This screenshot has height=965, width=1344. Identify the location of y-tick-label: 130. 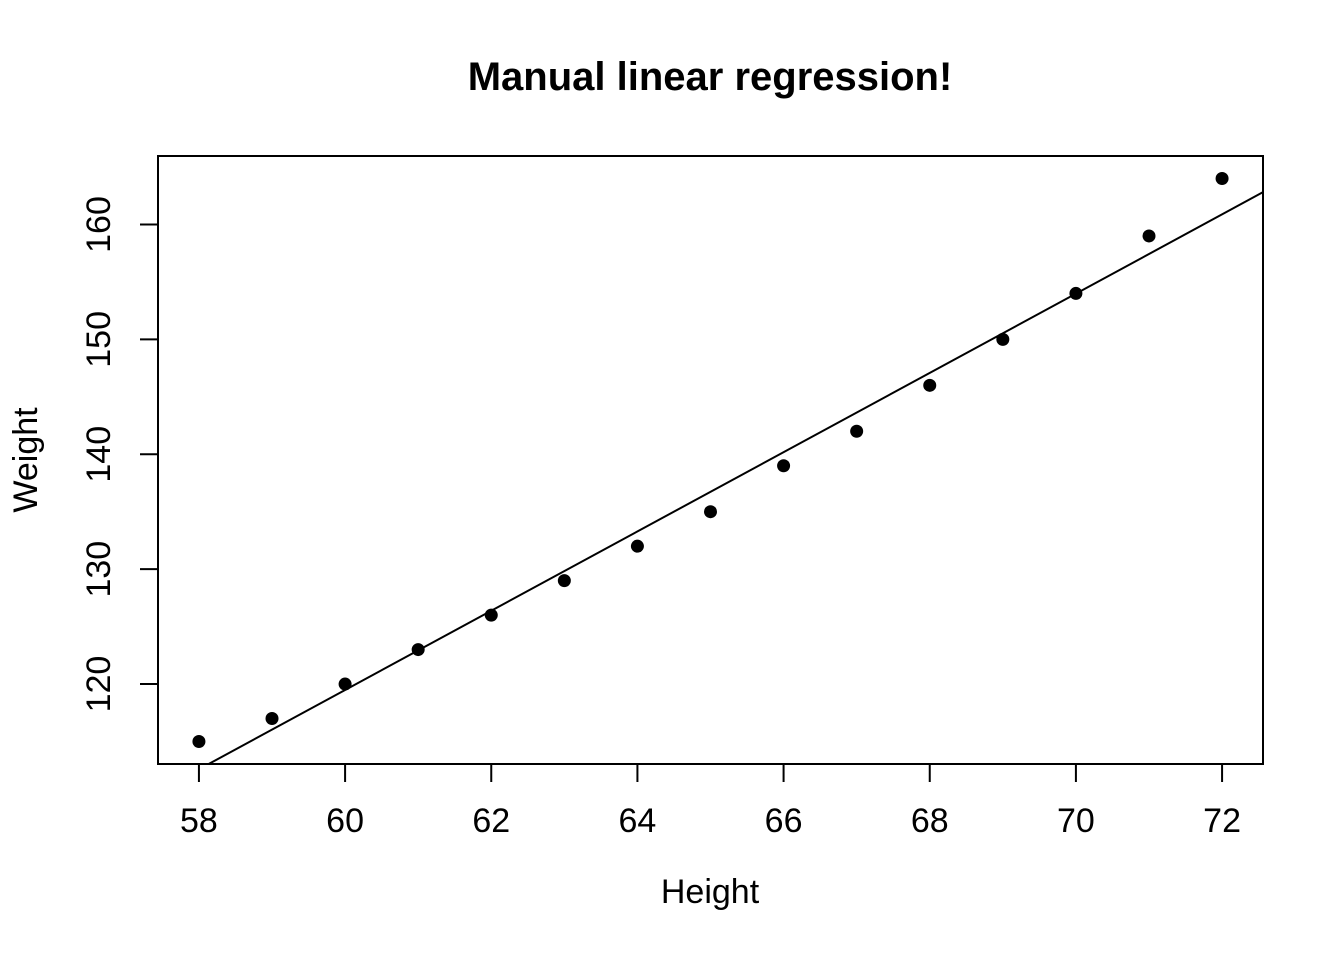
(99, 569).